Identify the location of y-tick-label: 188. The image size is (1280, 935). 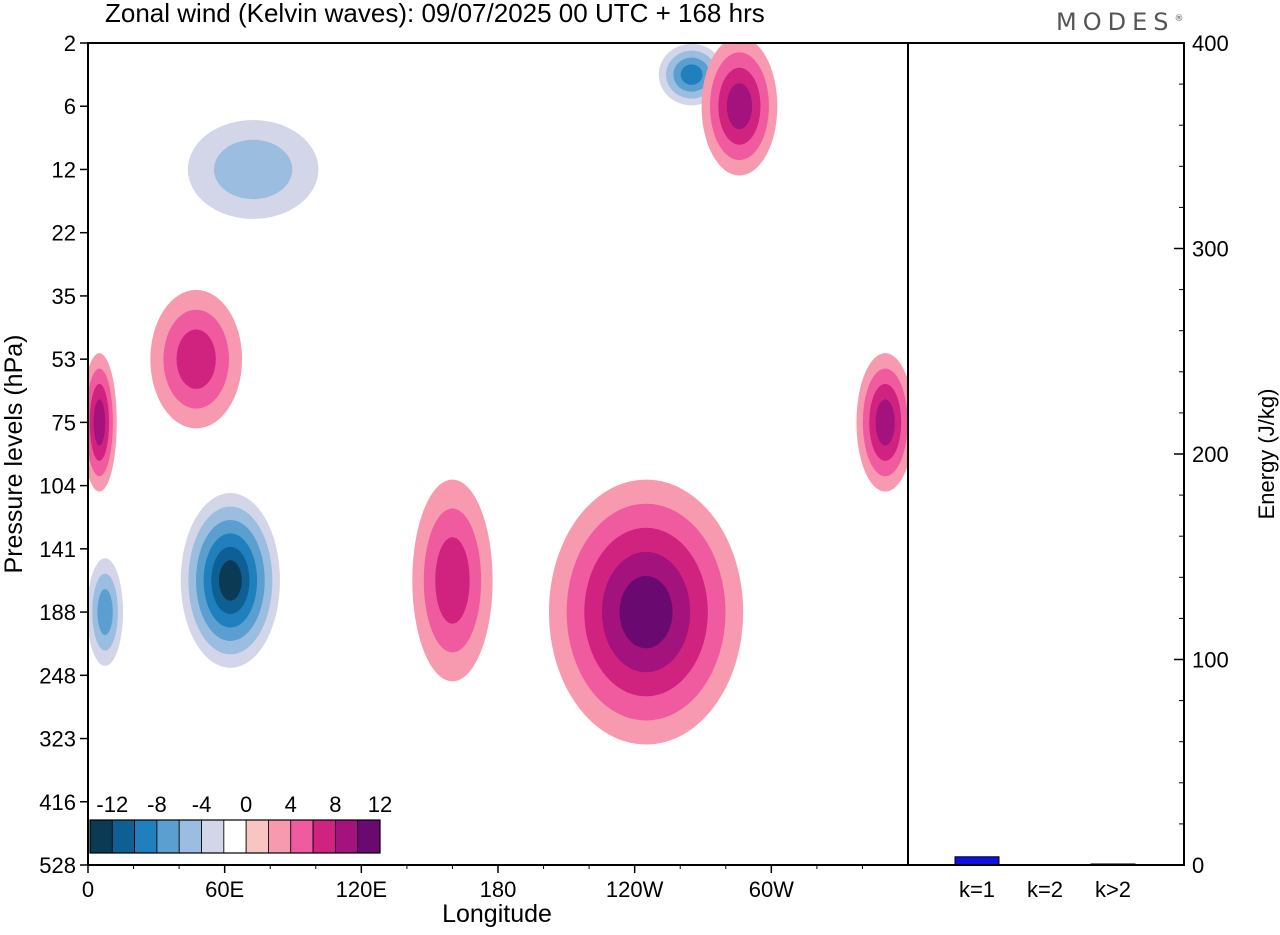
(57, 612).